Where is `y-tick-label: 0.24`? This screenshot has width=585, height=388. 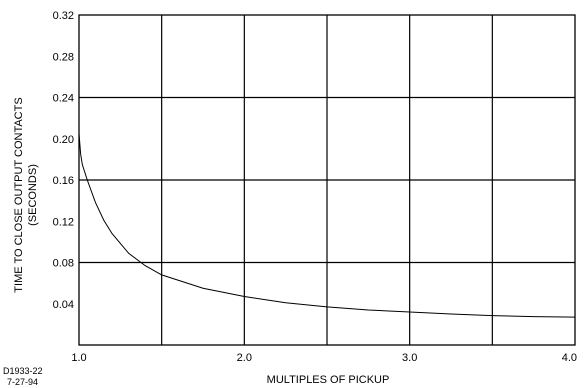 y-tick-label: 0.24 is located at coordinates (63, 99).